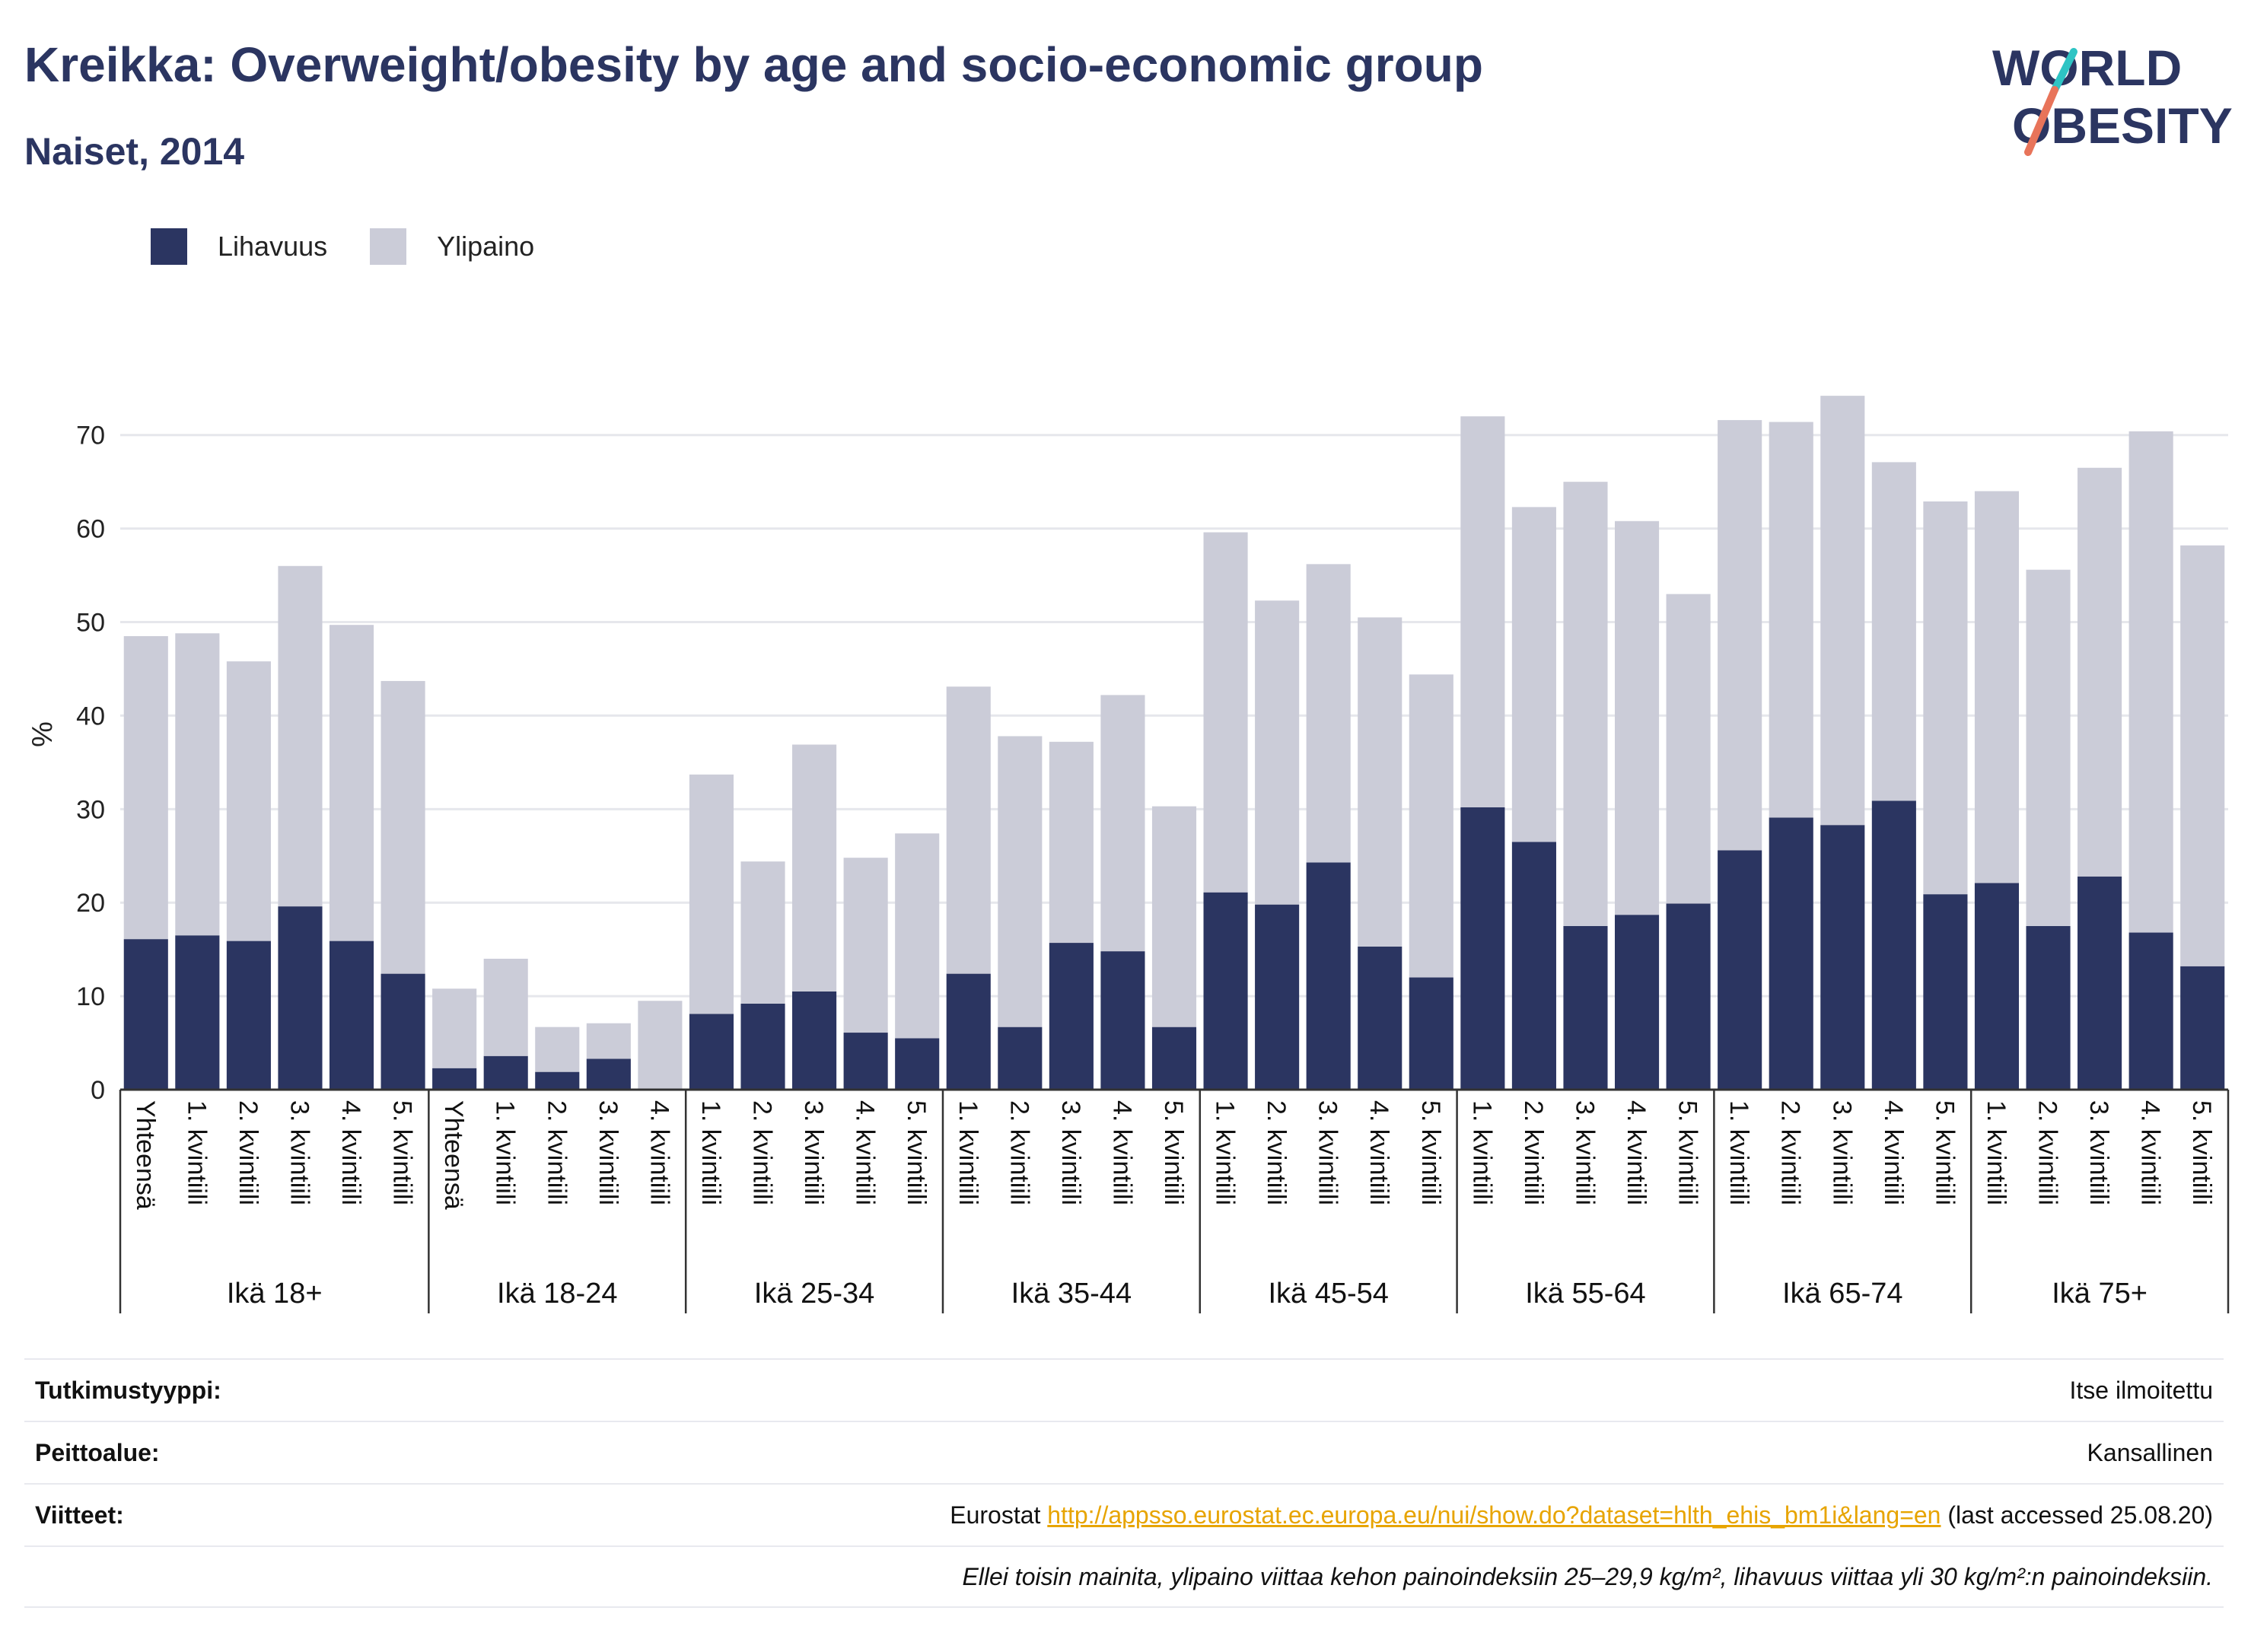  I want to click on legend-item-obesity: Lihavuus, so click(239, 246).